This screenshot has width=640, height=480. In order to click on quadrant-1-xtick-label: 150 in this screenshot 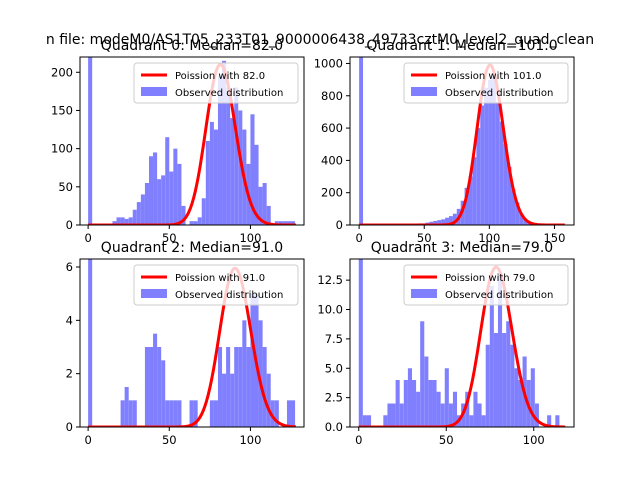, I will do `click(554, 238)`.